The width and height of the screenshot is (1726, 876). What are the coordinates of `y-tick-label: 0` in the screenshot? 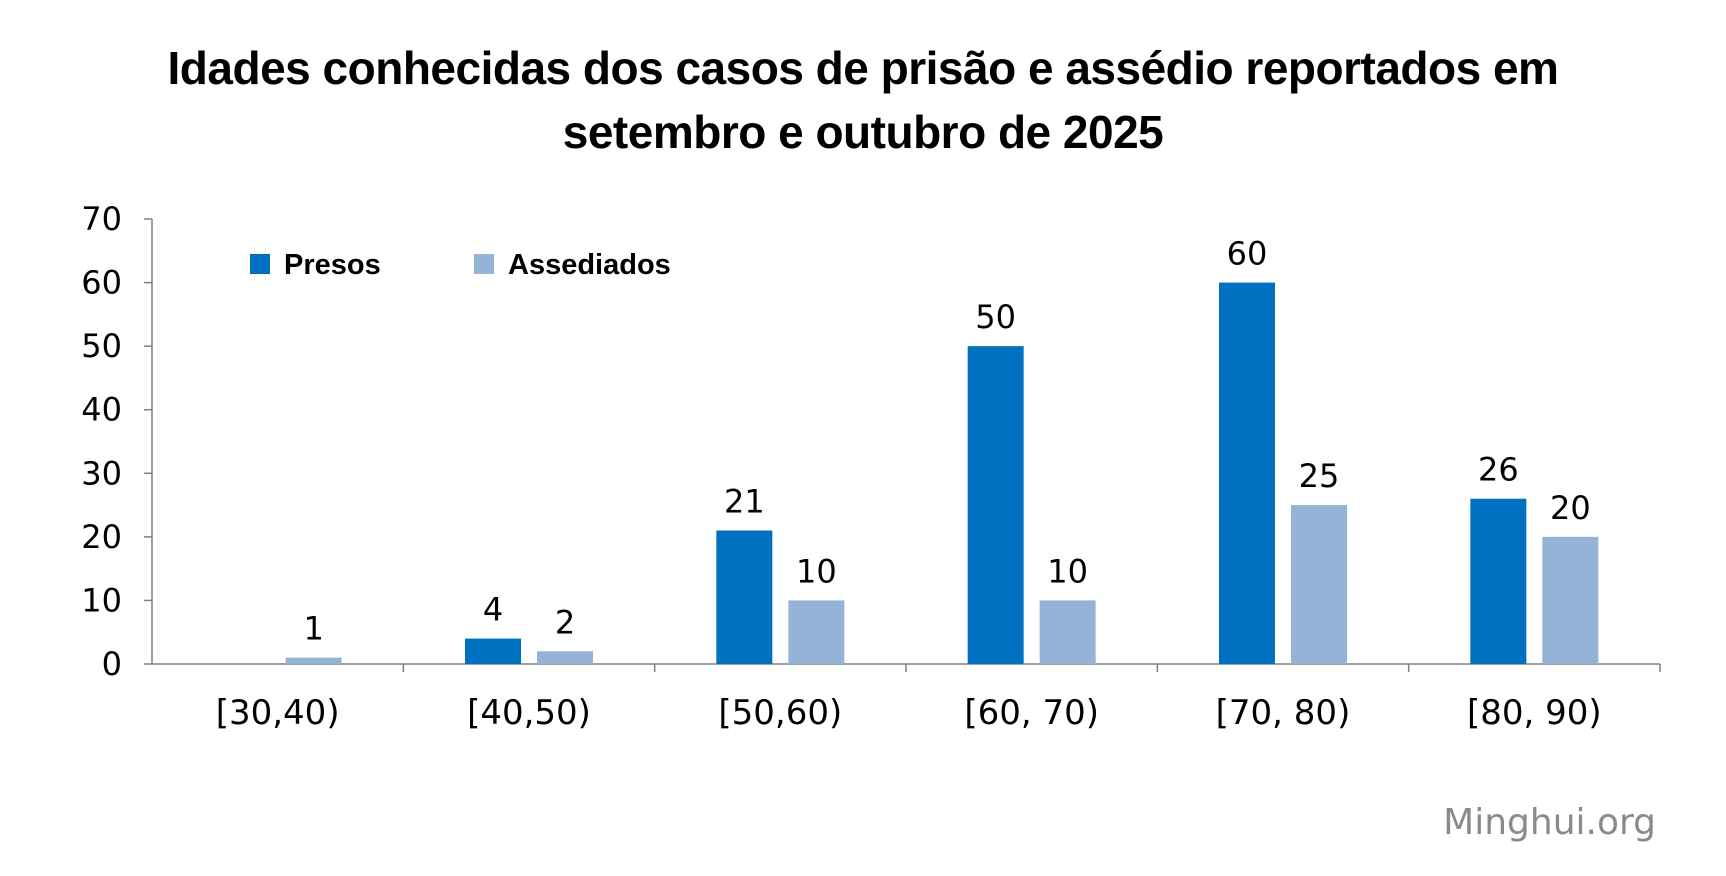 It's located at (112, 664).